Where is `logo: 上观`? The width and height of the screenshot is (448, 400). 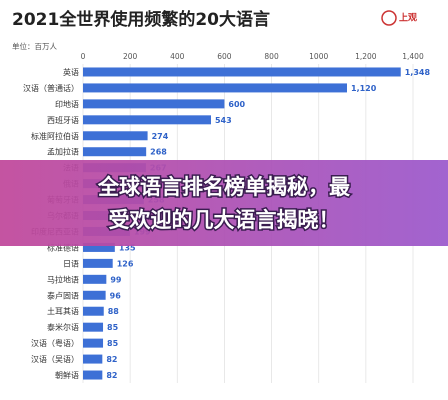
logo: 上观 is located at coordinates (408, 18).